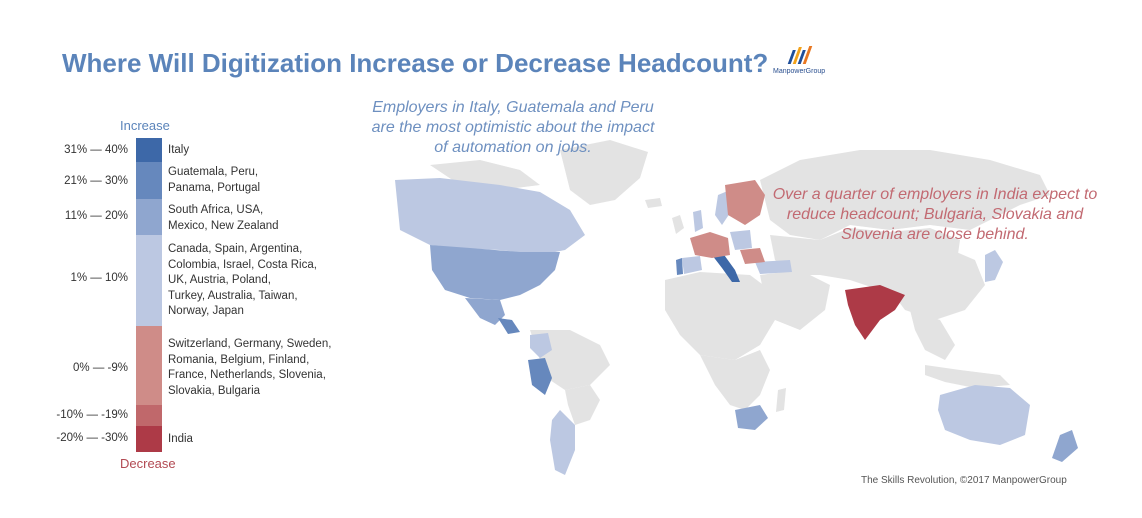 This screenshot has height=518, width=1142. What do you see at coordinates (540, 376) in the screenshot?
I see `peru` at bounding box center [540, 376].